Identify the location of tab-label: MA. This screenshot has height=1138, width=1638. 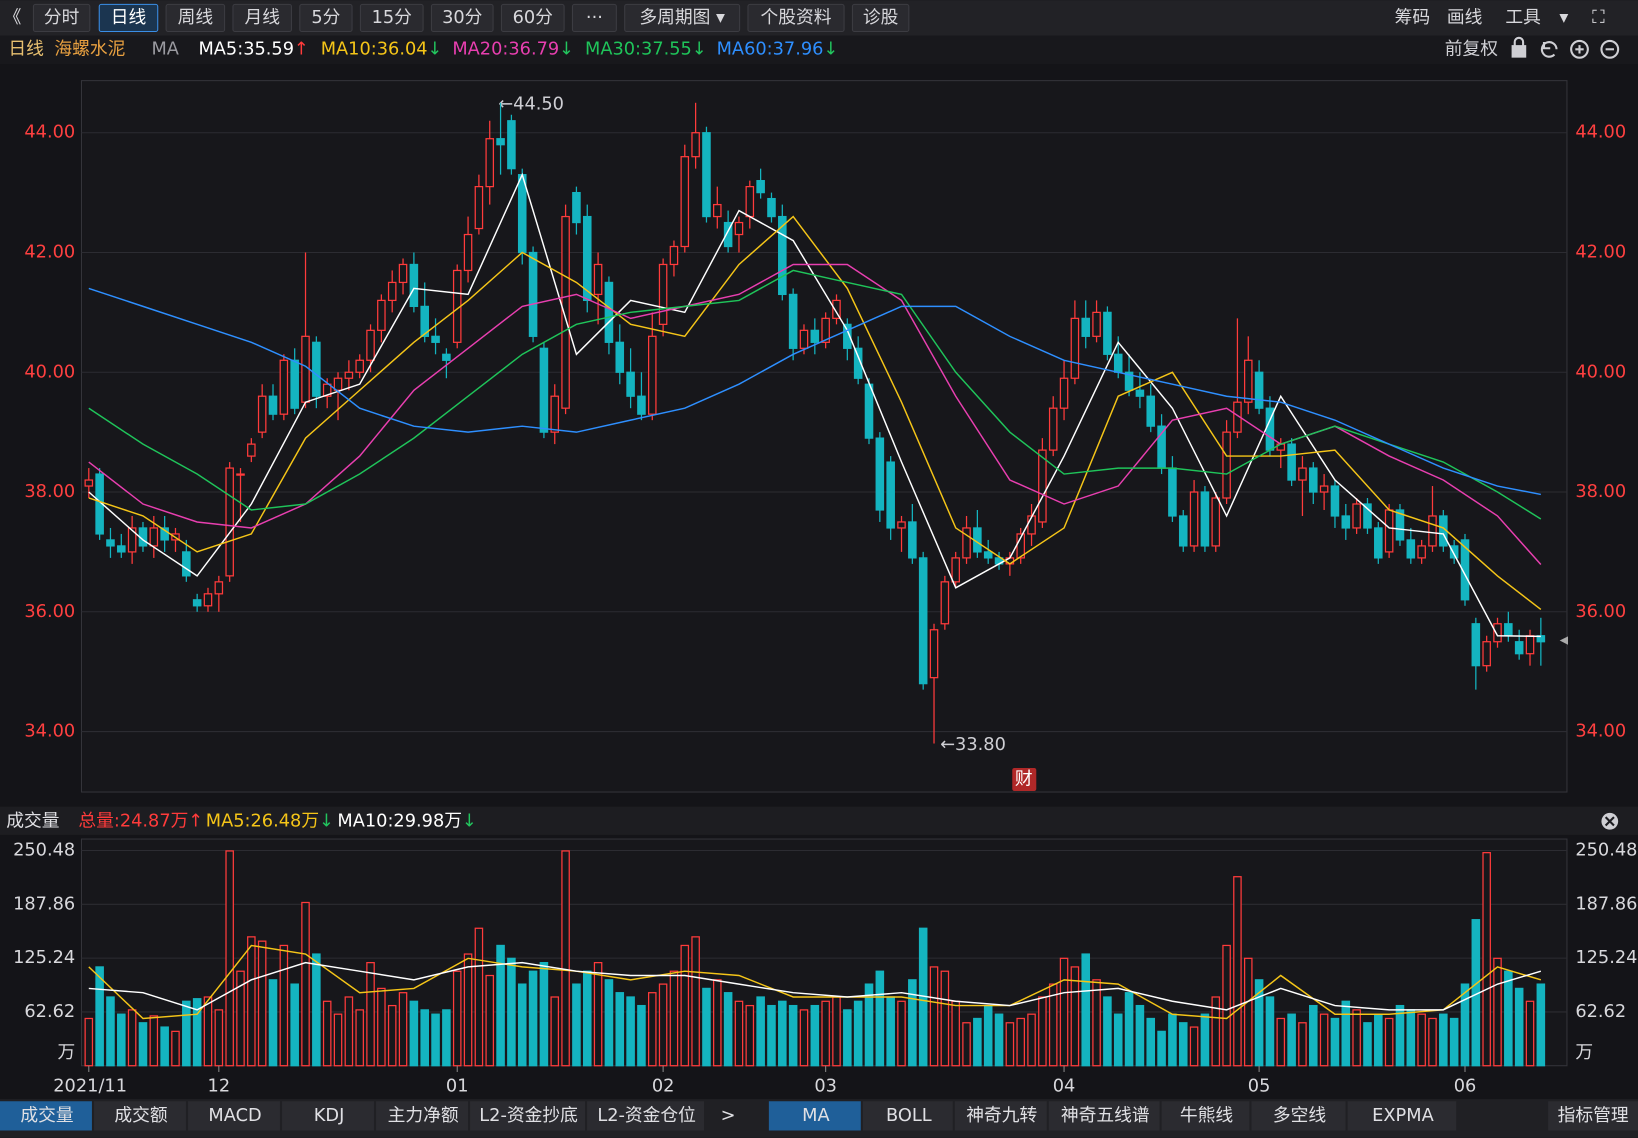
(815, 1116).